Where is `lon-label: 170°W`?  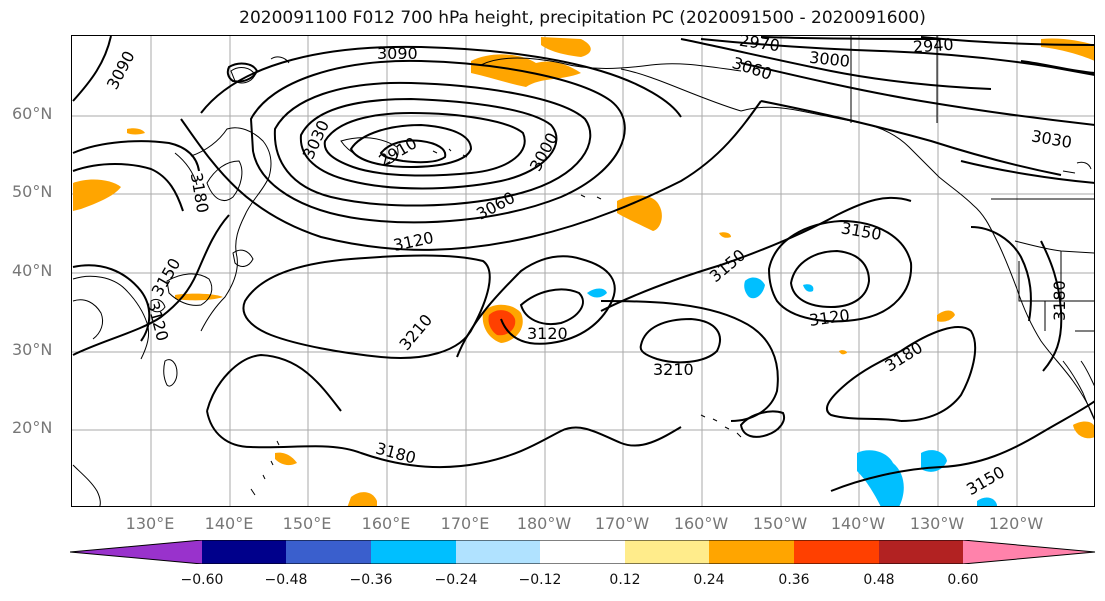
lon-label: 170°W is located at coordinates (622, 523).